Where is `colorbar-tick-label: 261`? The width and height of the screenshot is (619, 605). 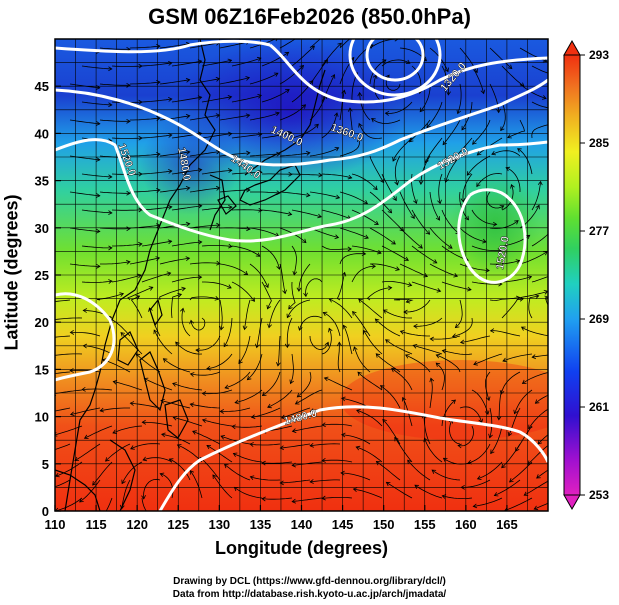
colorbar-tick-label: 261 is located at coordinates (599, 407).